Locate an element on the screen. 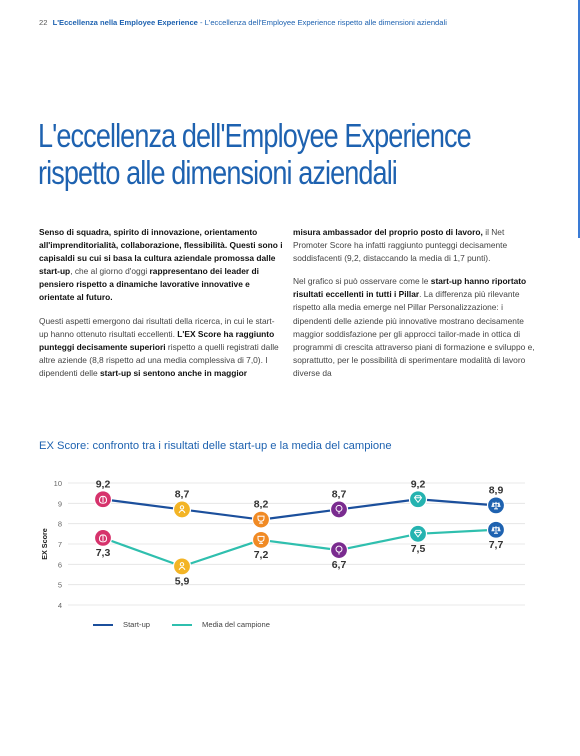 Image resolution: width=580 pixels, height=756 pixels. legend-item-media: Media del campione is located at coordinates (221, 624).